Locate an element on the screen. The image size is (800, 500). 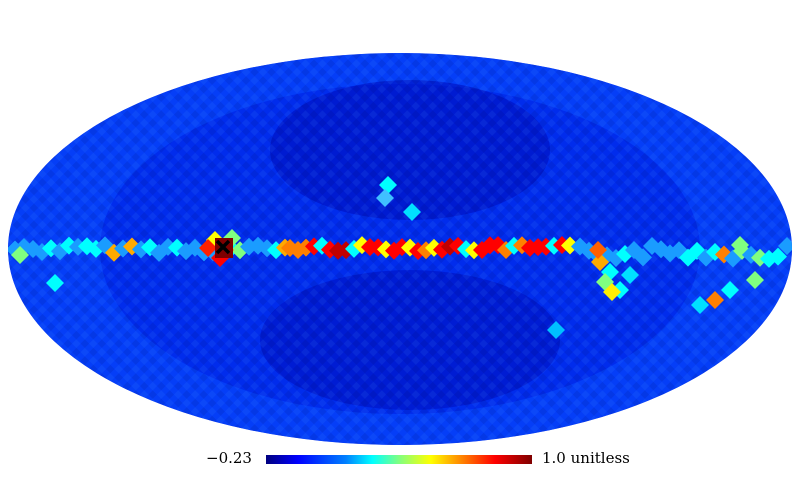
colorbar: −0.23 1.0 unitless is located at coordinates (430, 460).